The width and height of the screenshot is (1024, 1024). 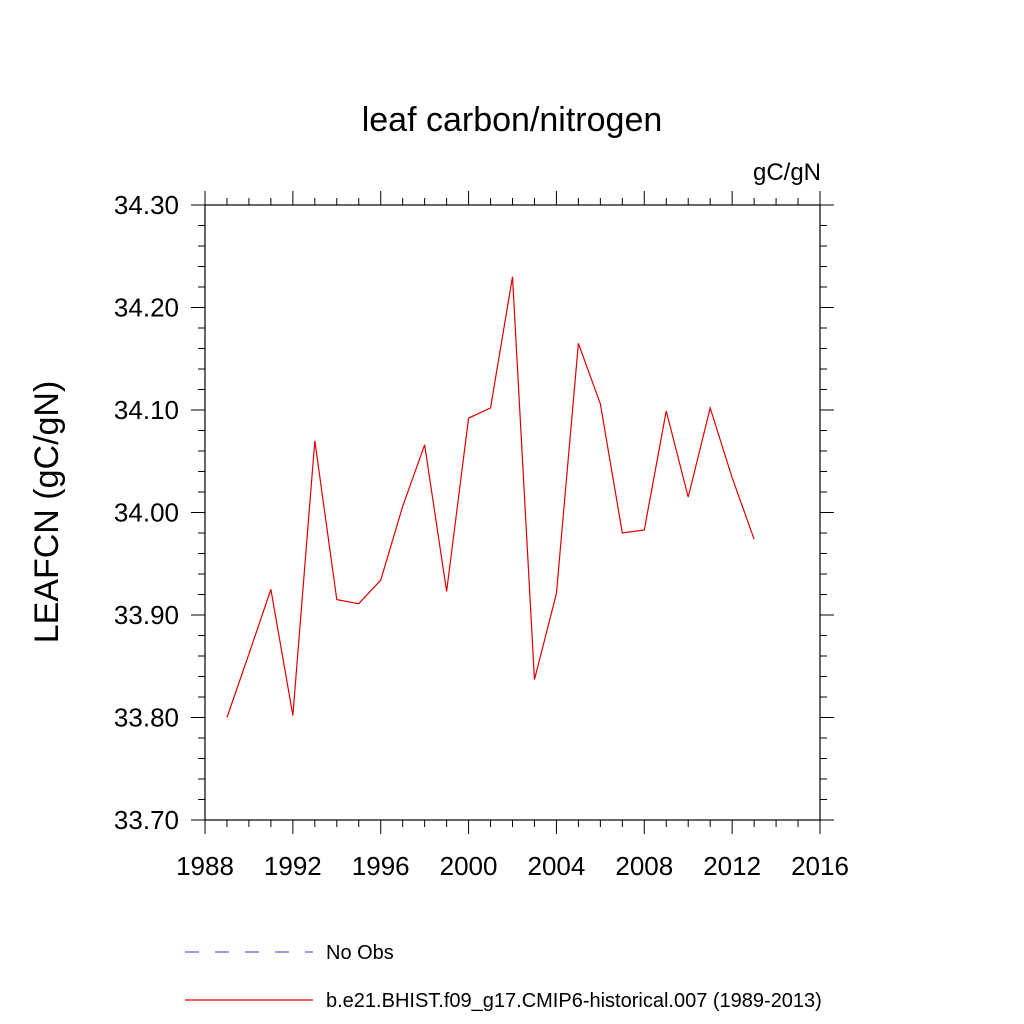 What do you see at coordinates (293, 866) in the screenshot?
I see `x-tick-label: 1992` at bounding box center [293, 866].